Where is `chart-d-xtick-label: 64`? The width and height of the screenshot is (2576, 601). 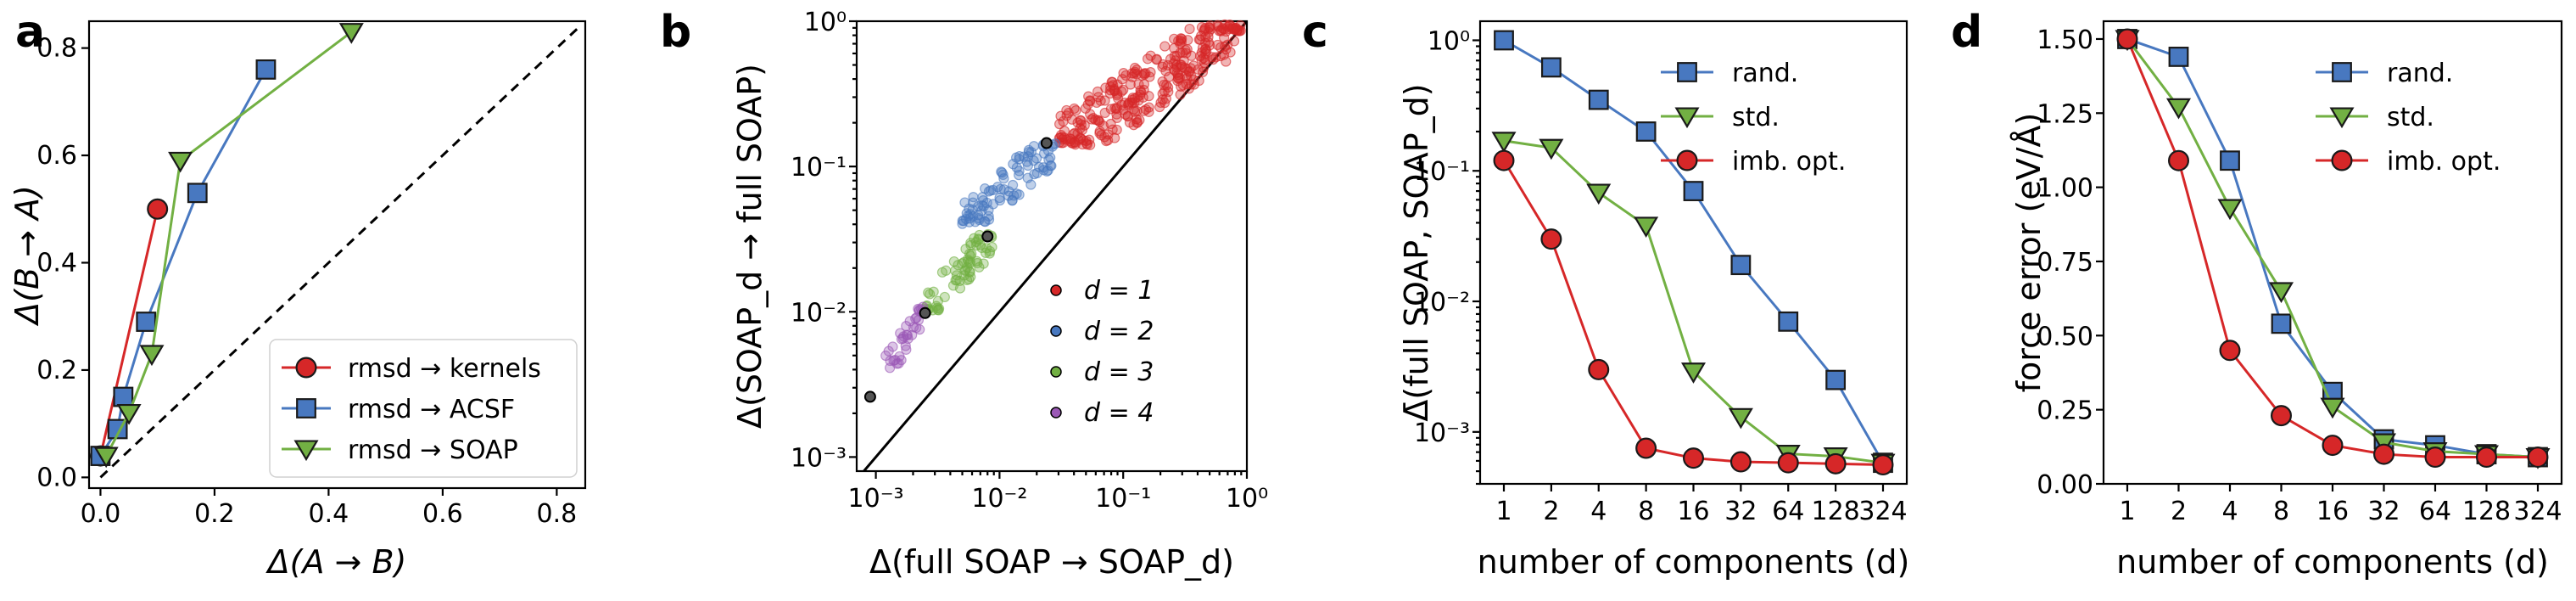 chart-d-xtick-label: 64 is located at coordinates (2435, 511).